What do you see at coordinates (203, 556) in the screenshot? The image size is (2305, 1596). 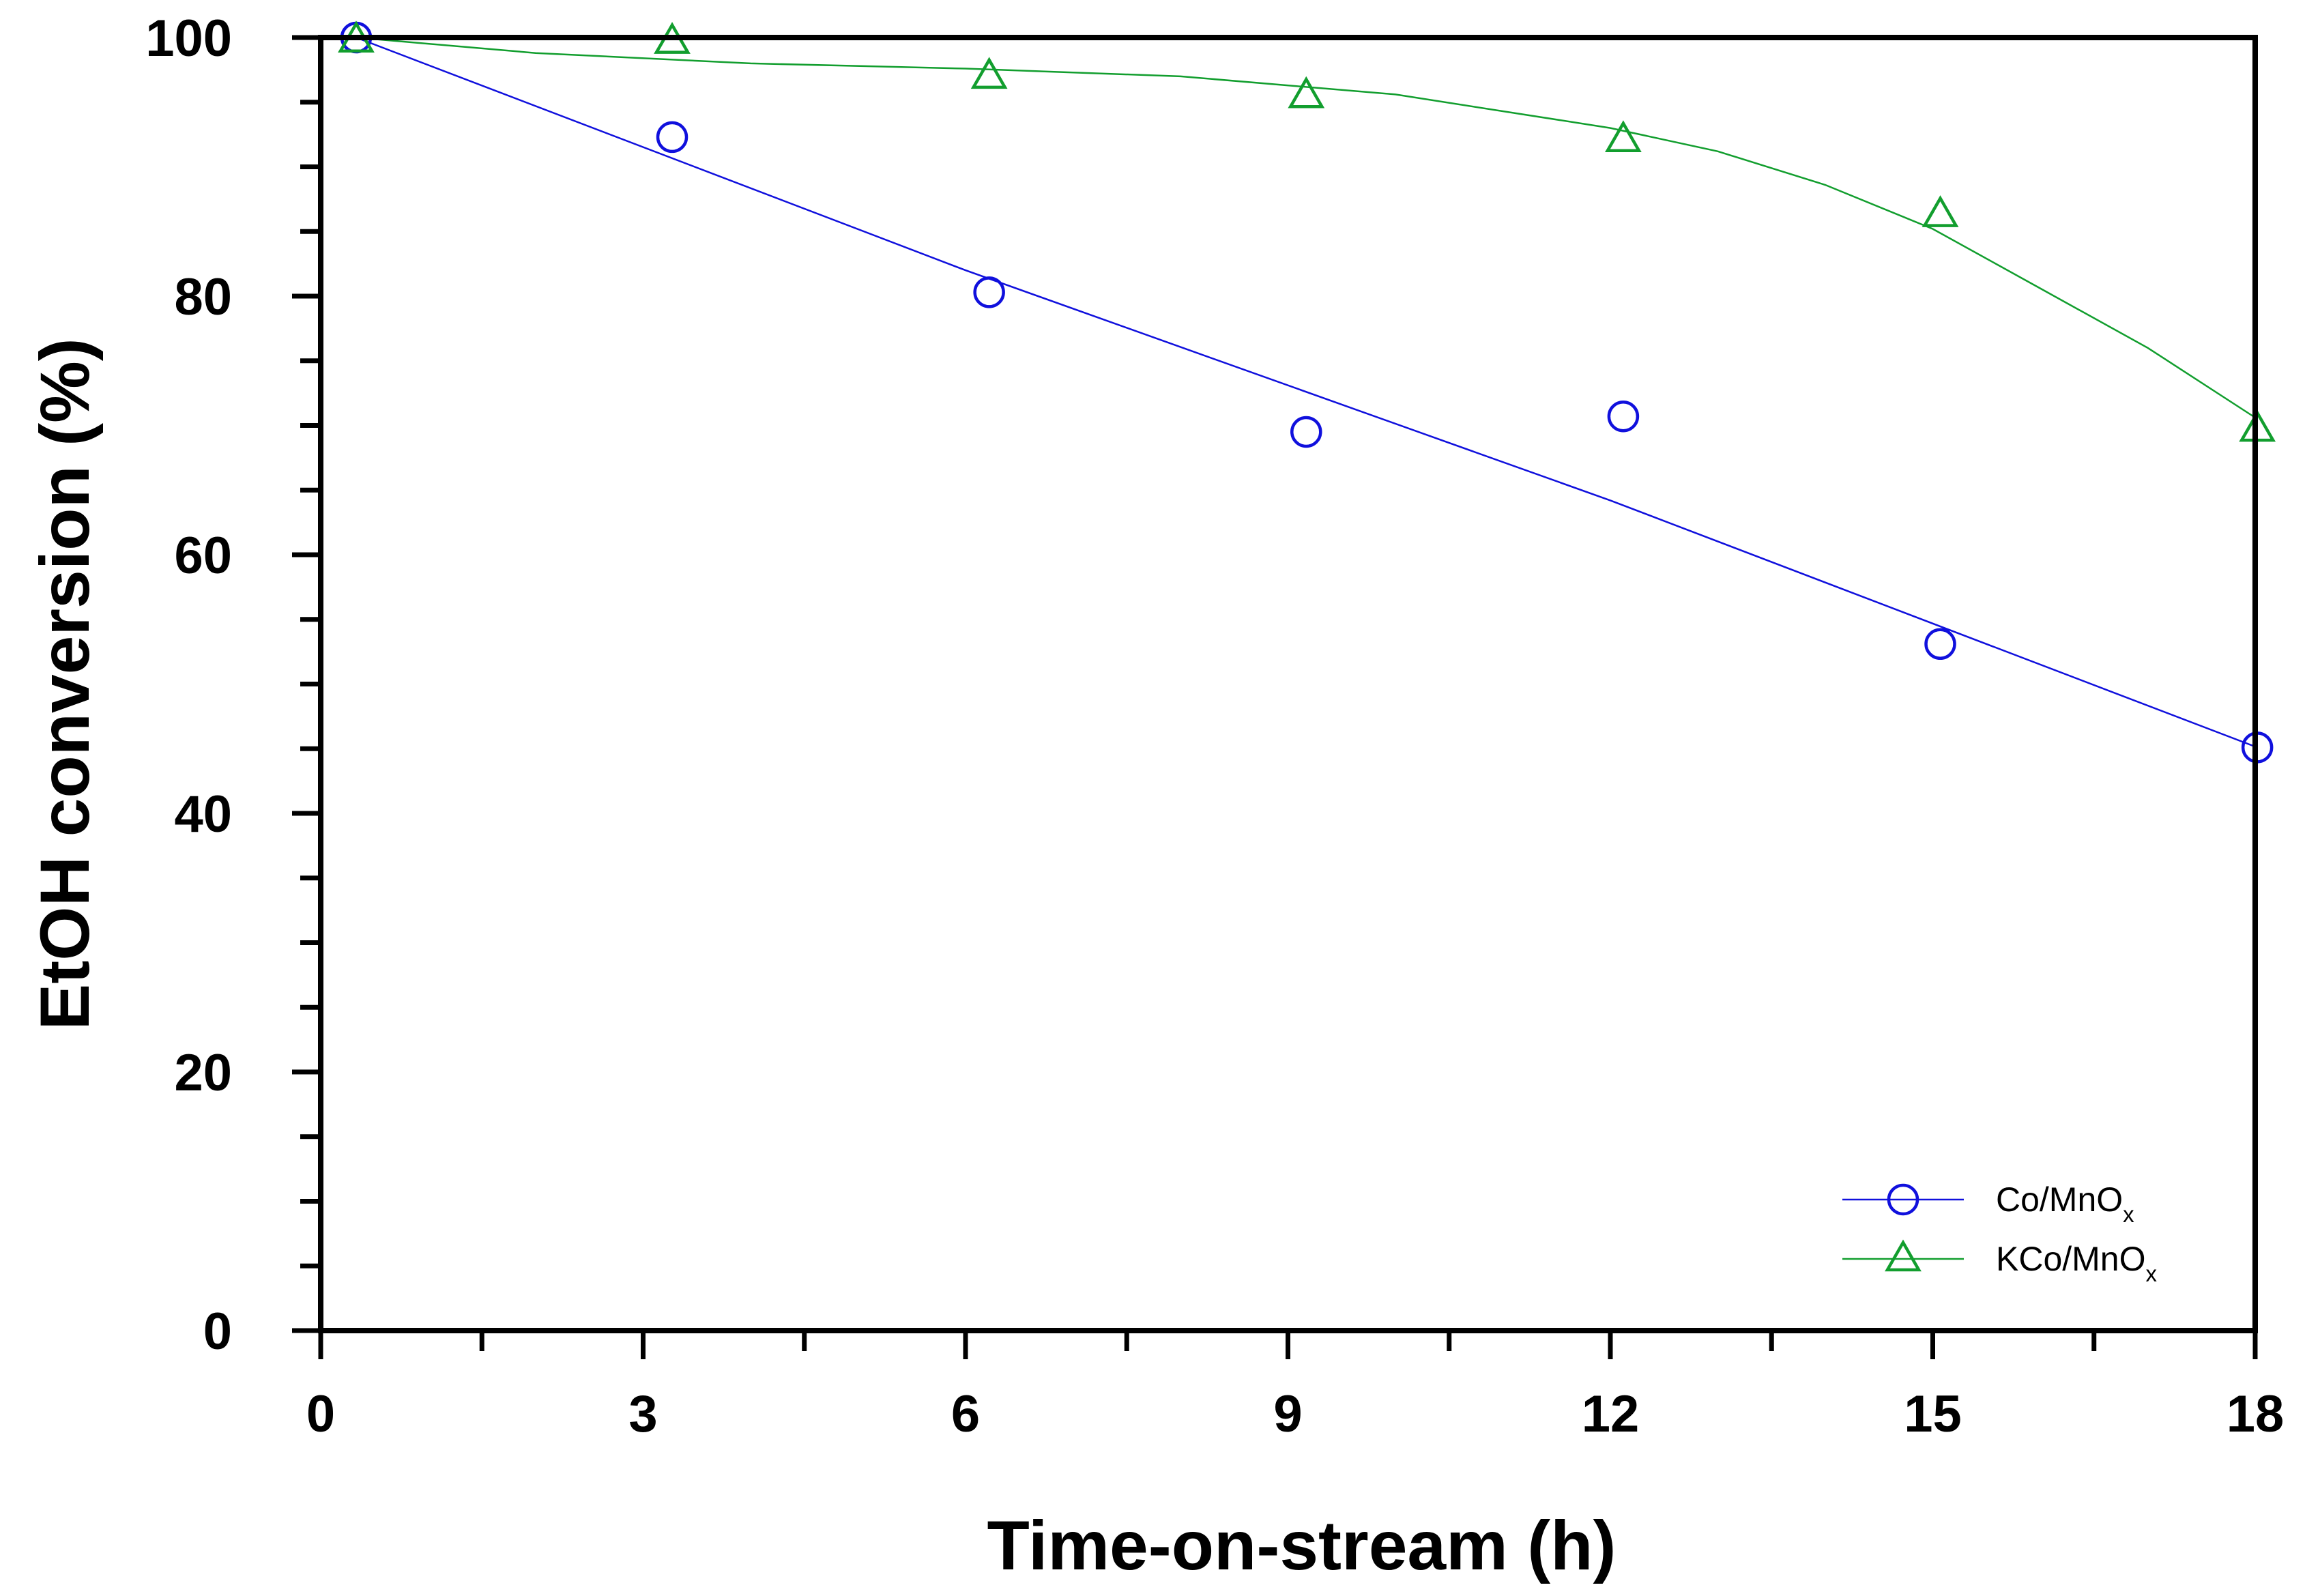 I see `y-tick-label: 60` at bounding box center [203, 556].